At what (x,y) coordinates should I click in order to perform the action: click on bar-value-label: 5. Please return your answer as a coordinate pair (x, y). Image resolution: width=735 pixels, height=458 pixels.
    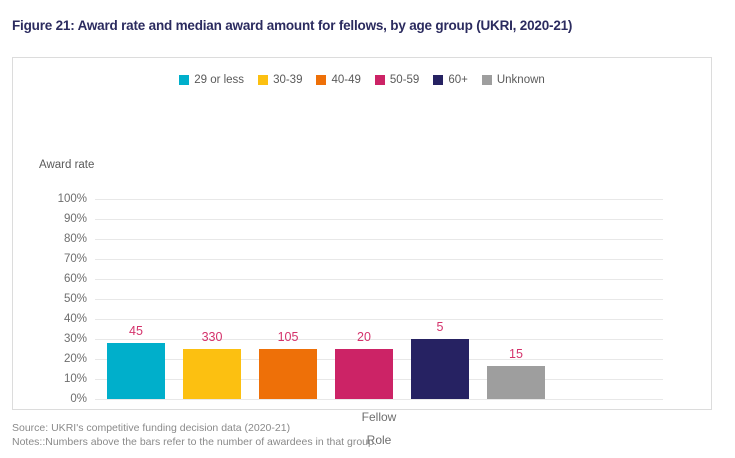
    Looking at the image, I should click on (440, 327).